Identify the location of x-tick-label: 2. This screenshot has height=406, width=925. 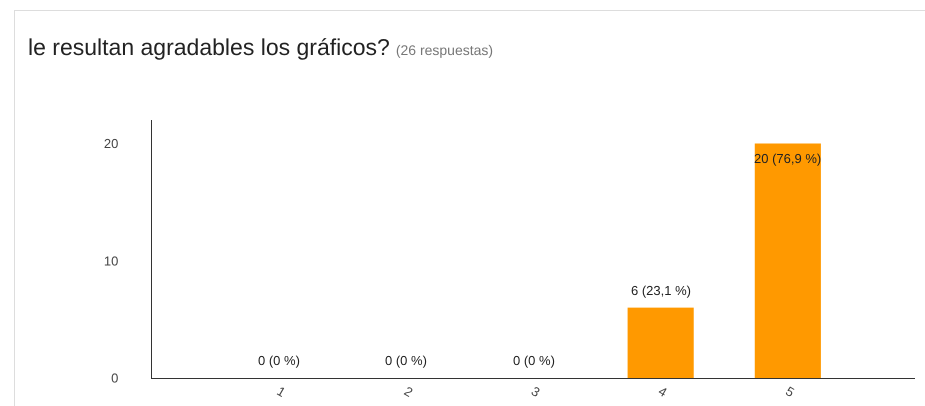
(409, 391).